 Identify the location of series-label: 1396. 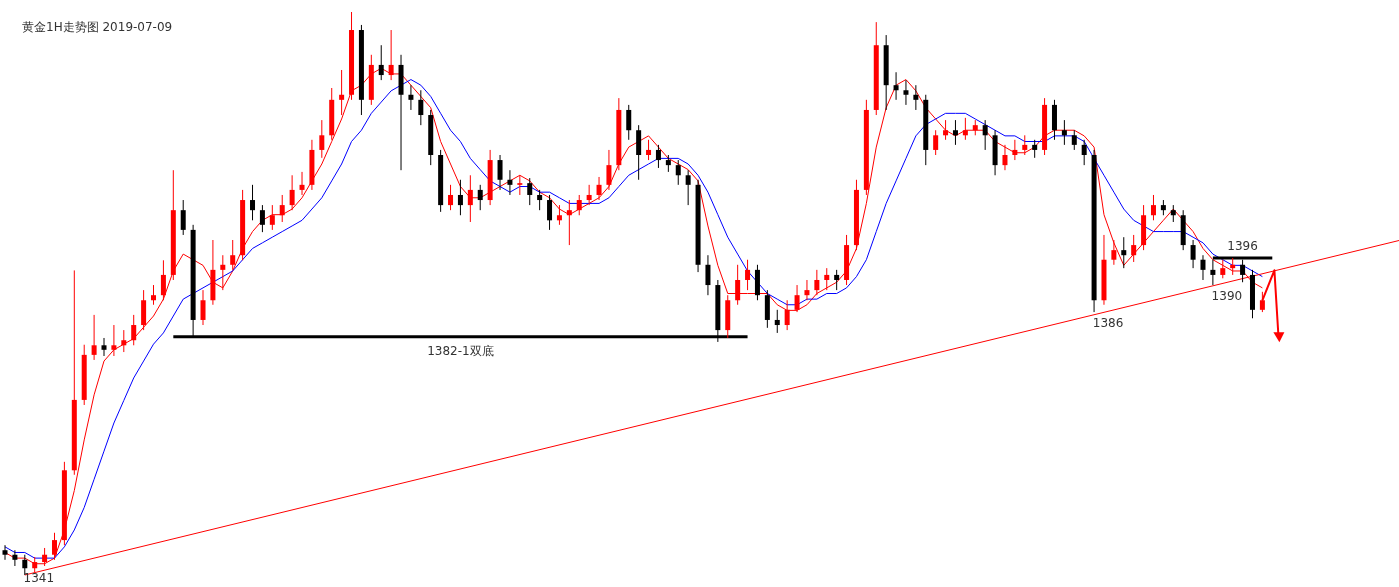
(1242, 246).